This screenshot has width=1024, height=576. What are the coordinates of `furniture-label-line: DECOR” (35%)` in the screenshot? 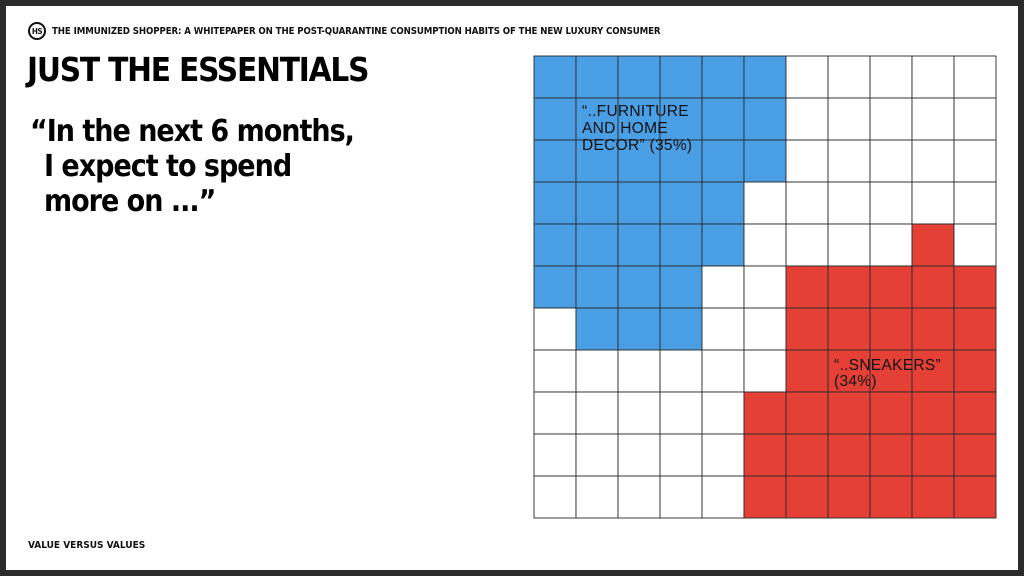 It's located at (637, 145).